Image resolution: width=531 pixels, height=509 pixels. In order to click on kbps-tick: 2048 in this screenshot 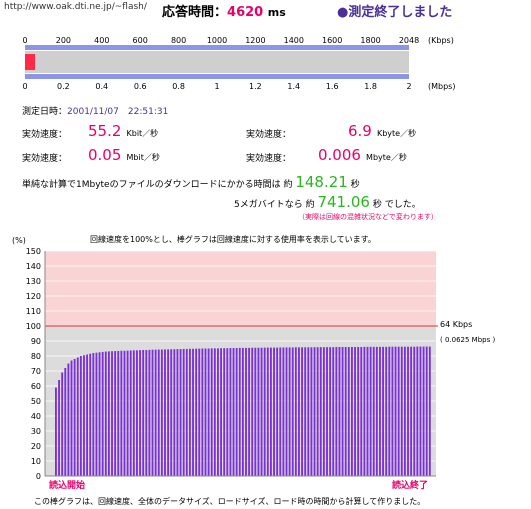, I will do `click(409, 40)`.